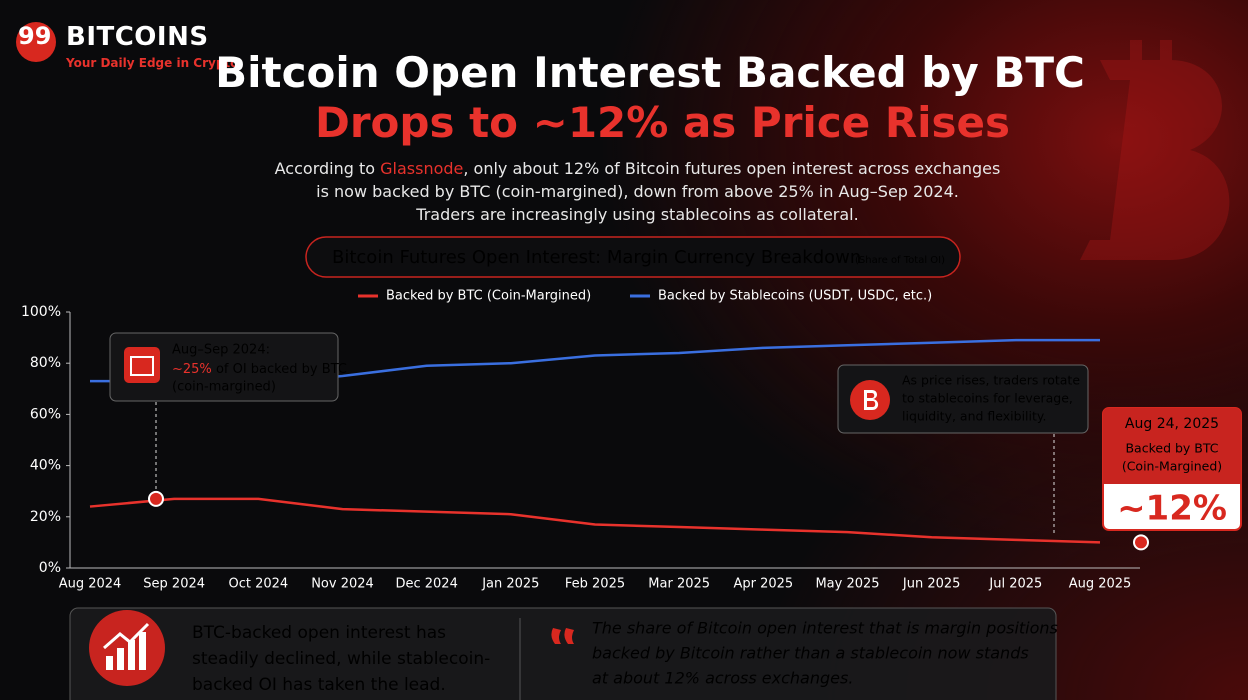  I want to click on logo-number: 99, so click(35, 36).